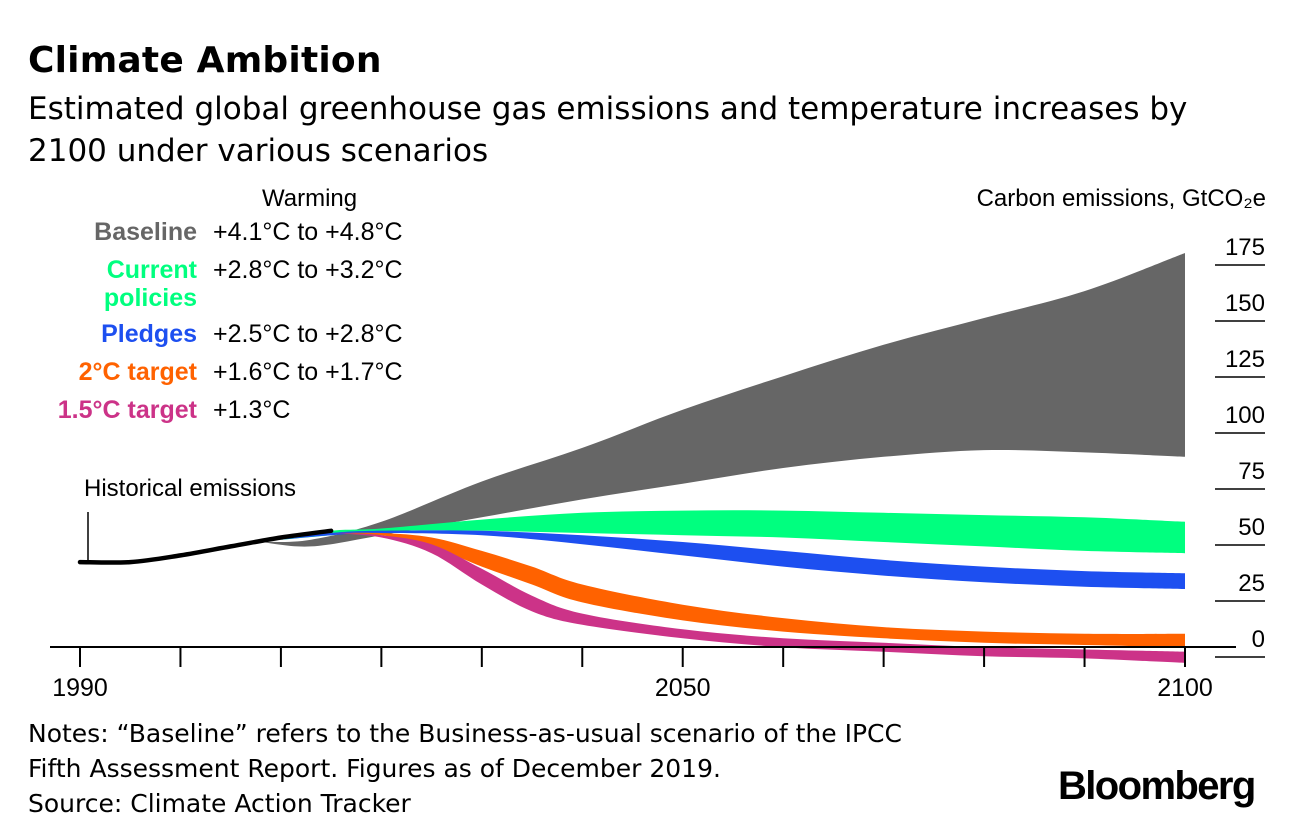 The image size is (1296, 828). I want to click on y-tick-label: 125, so click(1245, 359).